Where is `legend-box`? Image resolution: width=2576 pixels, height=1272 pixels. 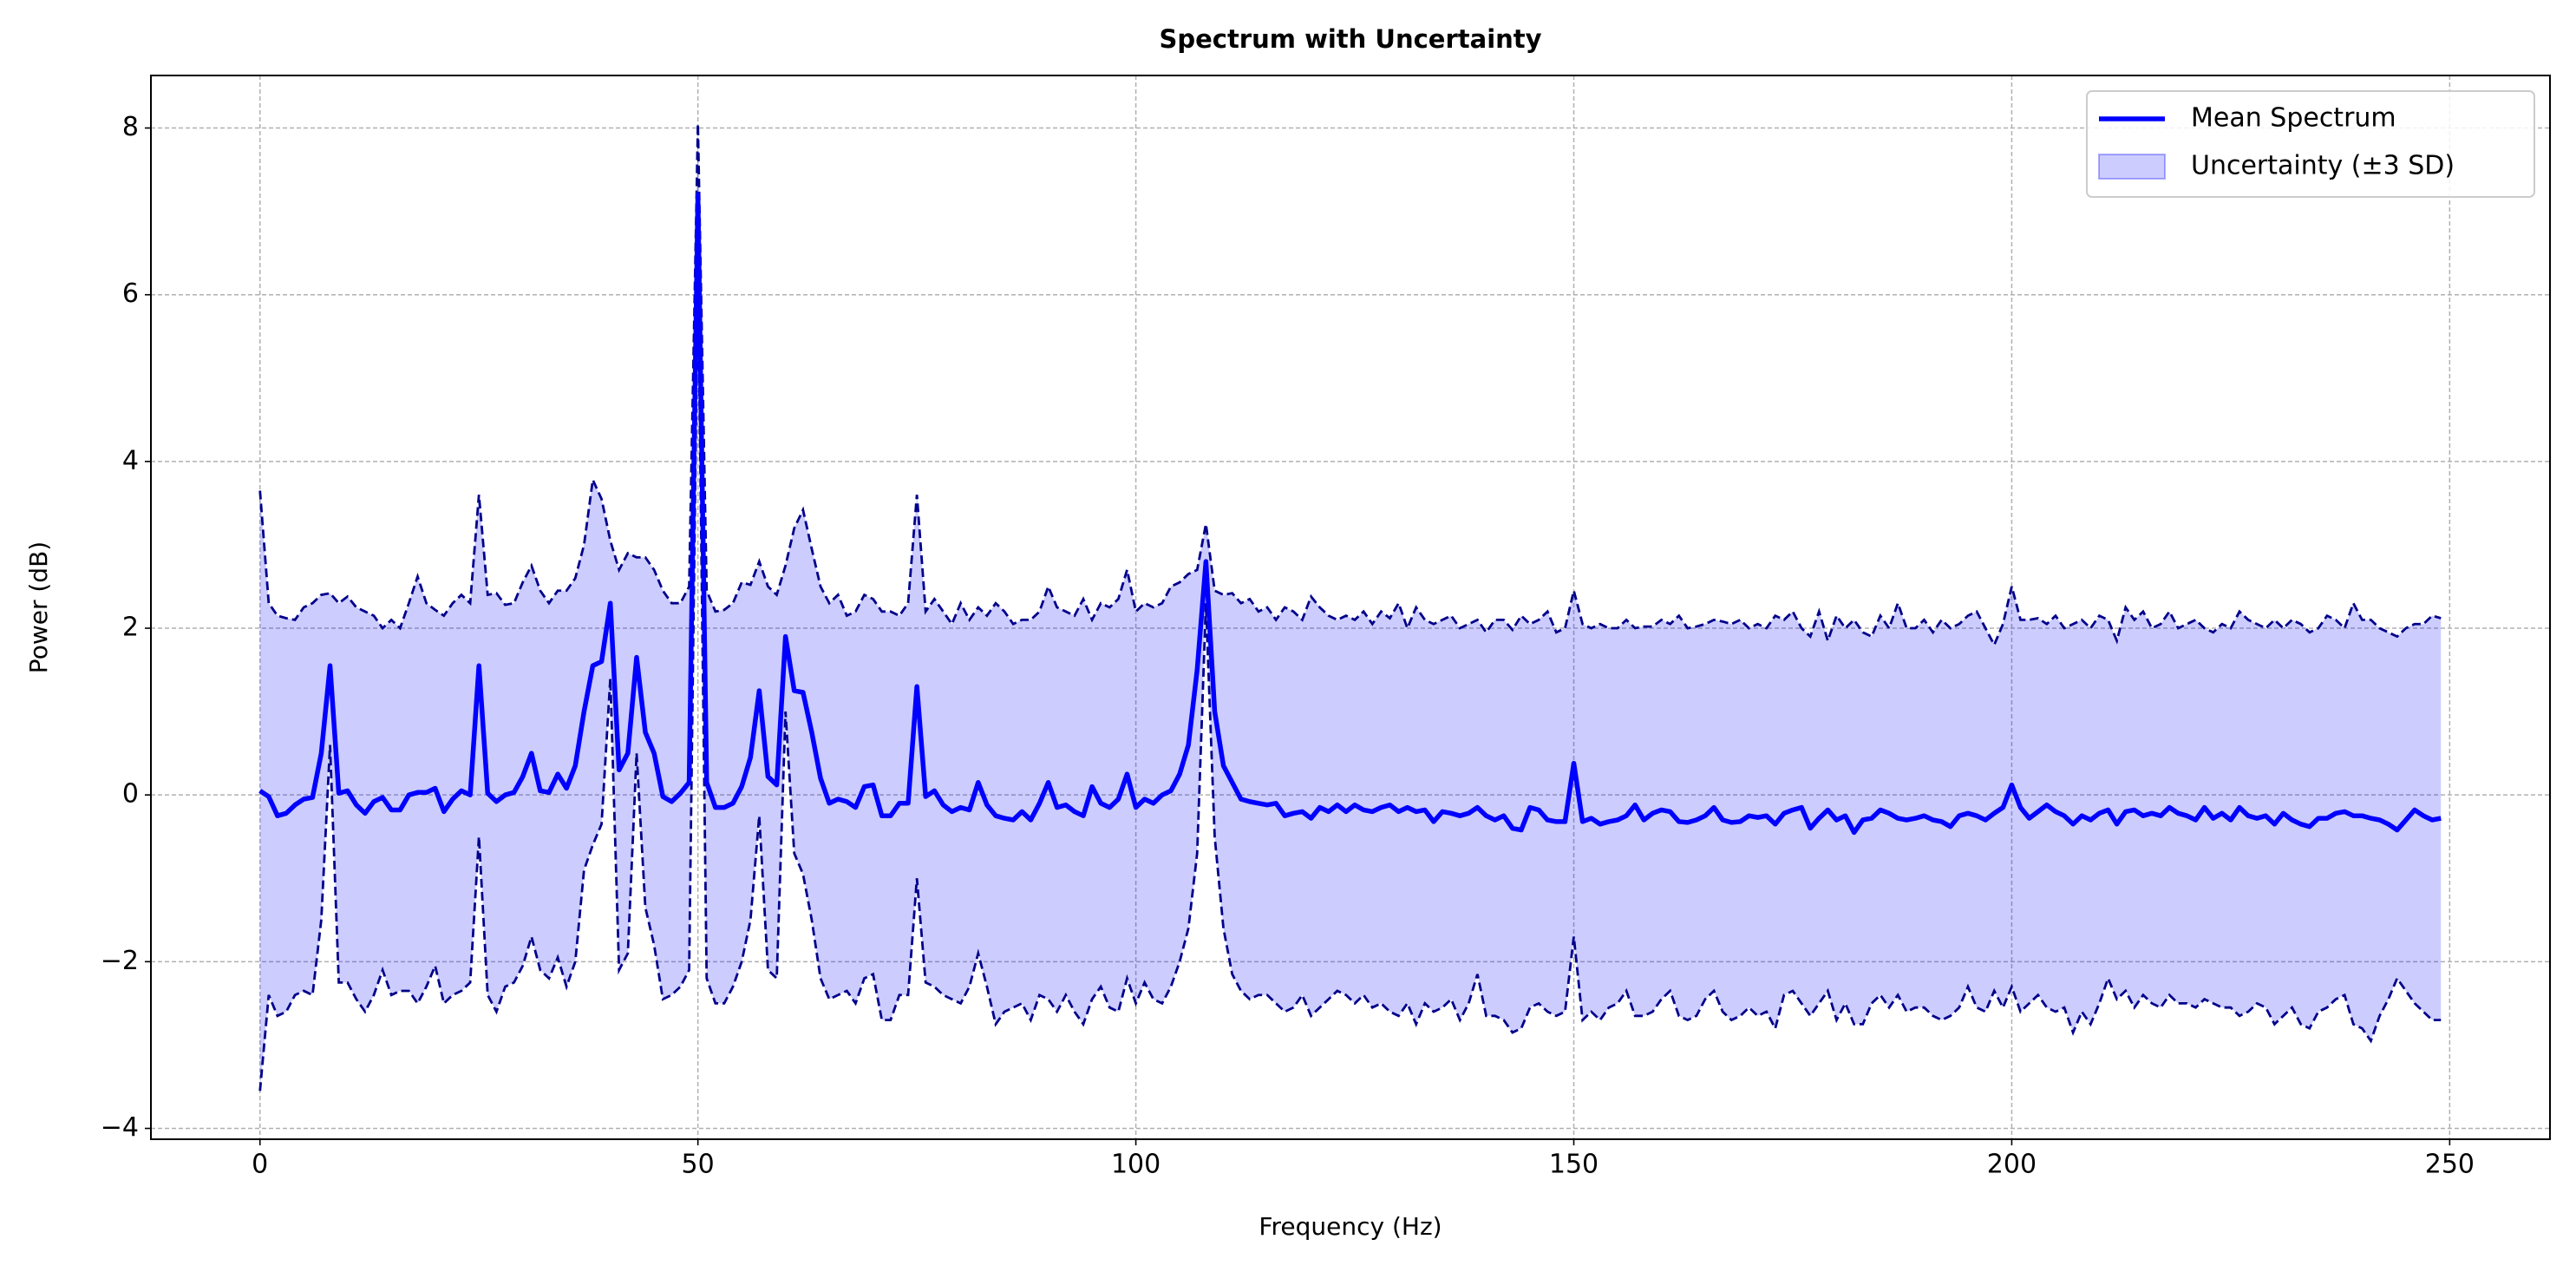
legend-box is located at coordinates (2310, 144).